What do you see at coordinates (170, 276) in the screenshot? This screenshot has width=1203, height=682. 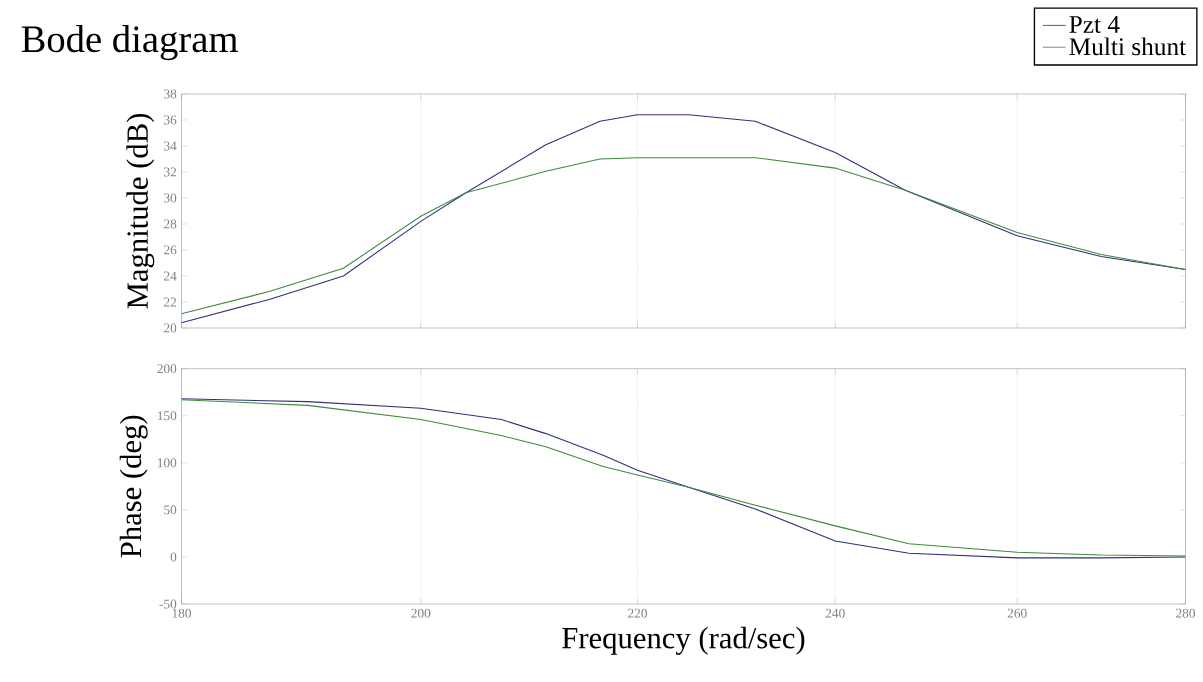 I see `y-tick-label: 24` at bounding box center [170, 276].